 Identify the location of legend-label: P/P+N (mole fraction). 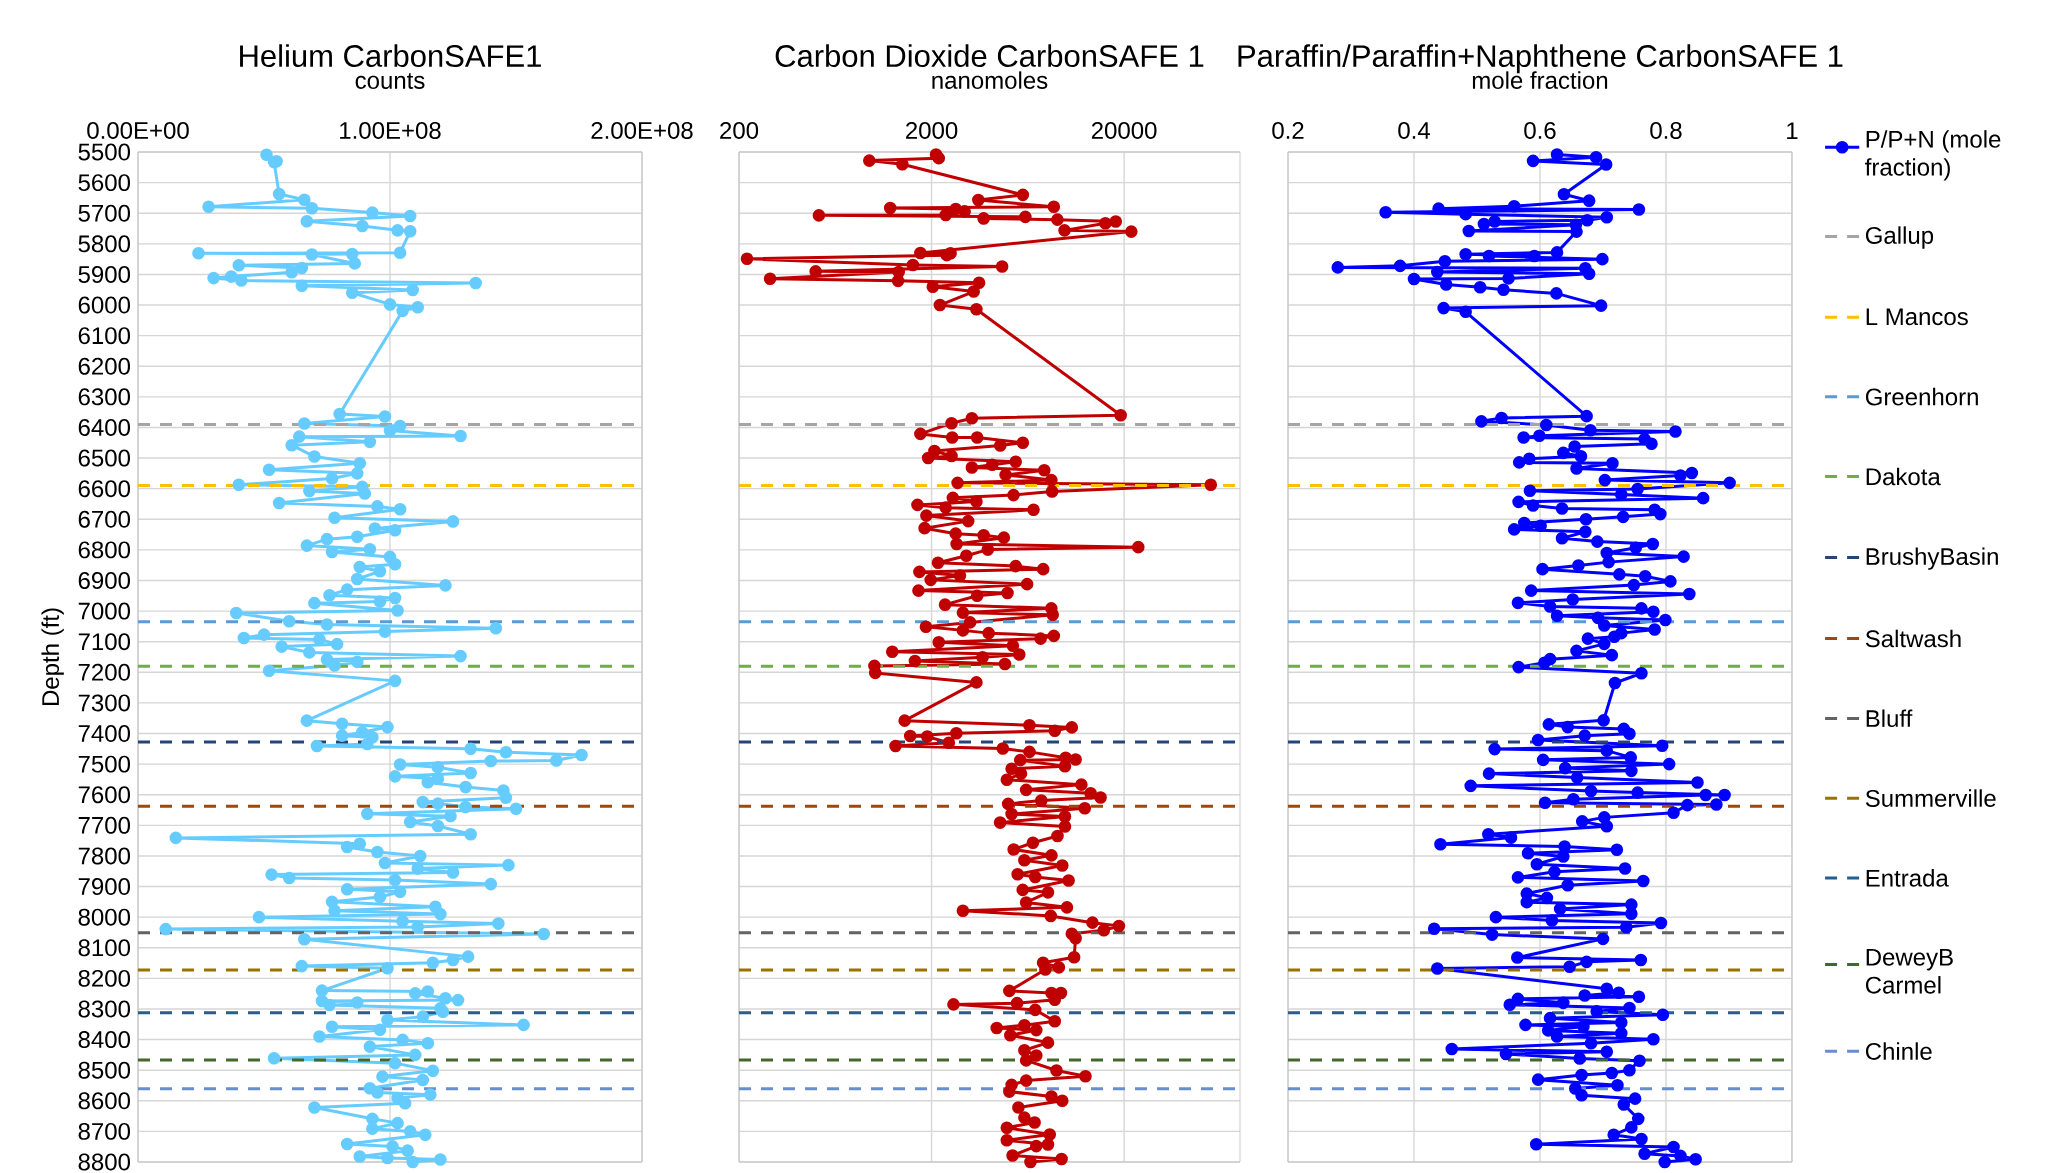
(1933, 155).